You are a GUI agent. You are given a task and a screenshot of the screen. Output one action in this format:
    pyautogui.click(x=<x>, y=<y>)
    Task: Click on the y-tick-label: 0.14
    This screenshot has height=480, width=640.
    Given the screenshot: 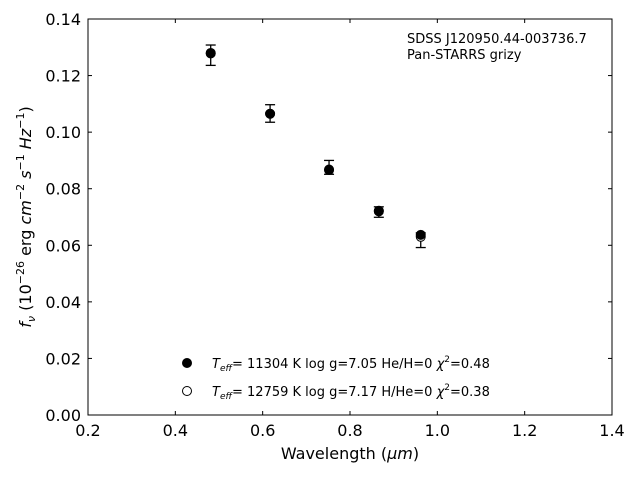 What is the action you would take?
    pyautogui.click(x=63, y=19)
    